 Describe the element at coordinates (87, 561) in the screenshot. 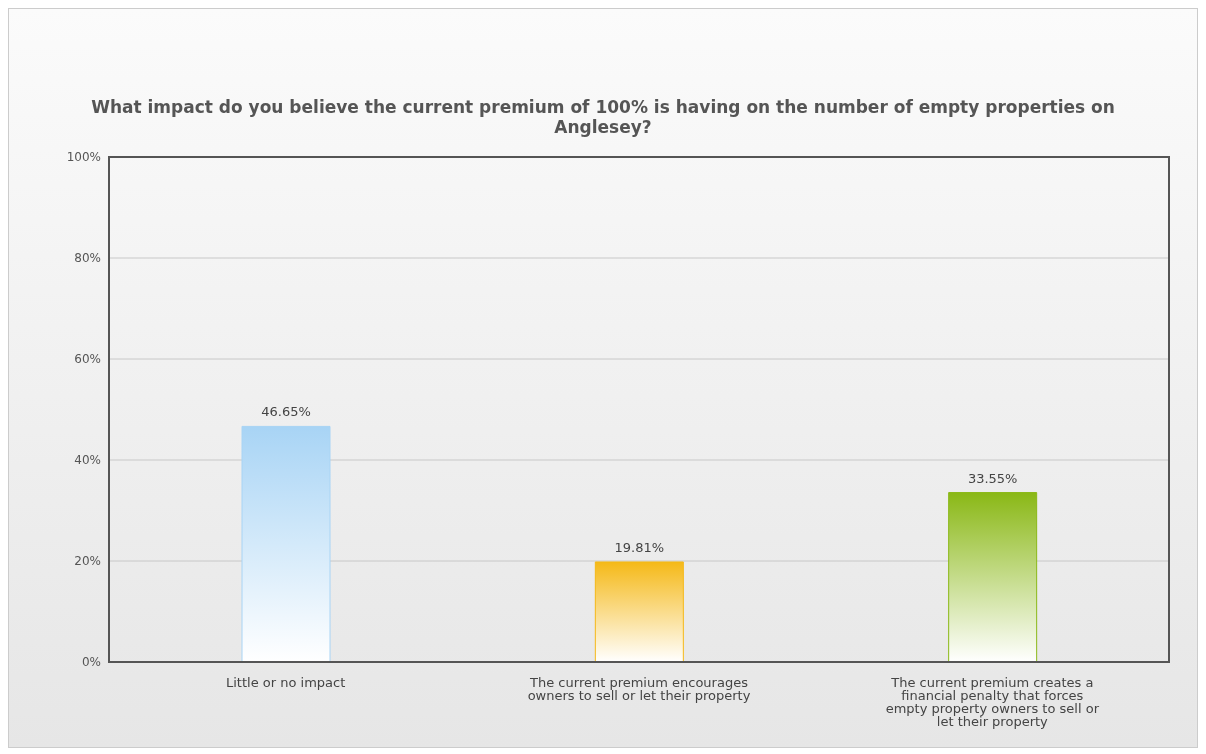

I see `y-tick-label: 20%` at that location.